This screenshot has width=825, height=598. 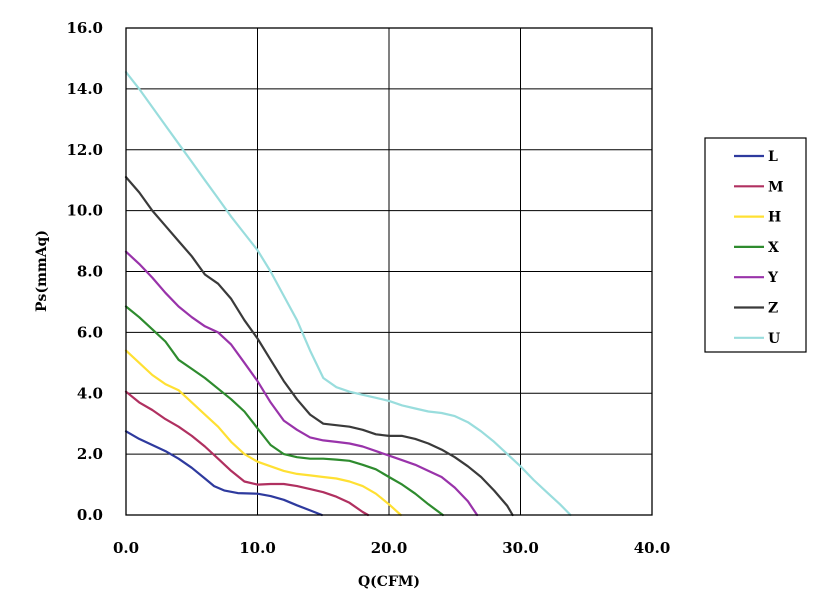 I want to click on y-tick-label: 8.0, so click(x=90, y=272).